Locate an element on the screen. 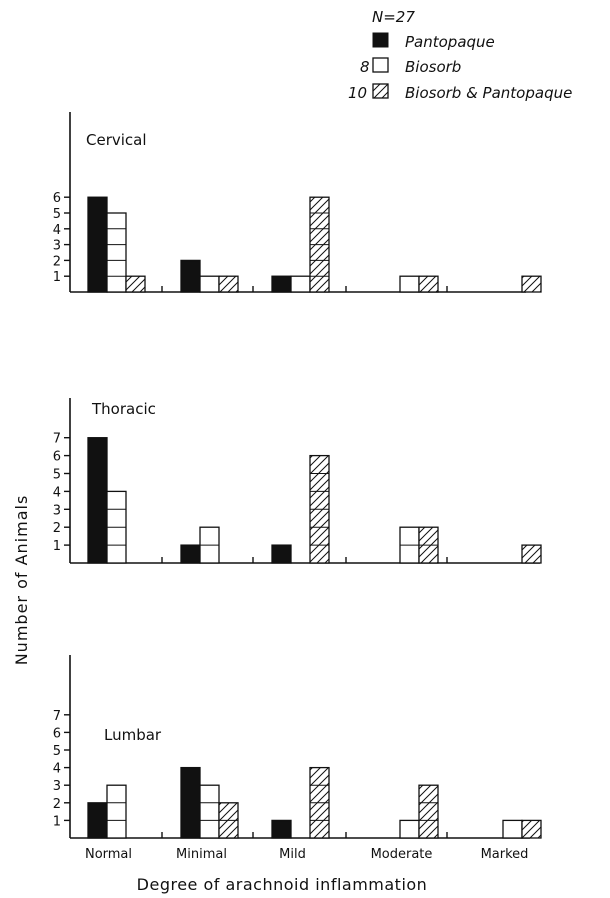 This screenshot has height=898, width=610. legend-count: 8 is located at coordinates (365, 67).